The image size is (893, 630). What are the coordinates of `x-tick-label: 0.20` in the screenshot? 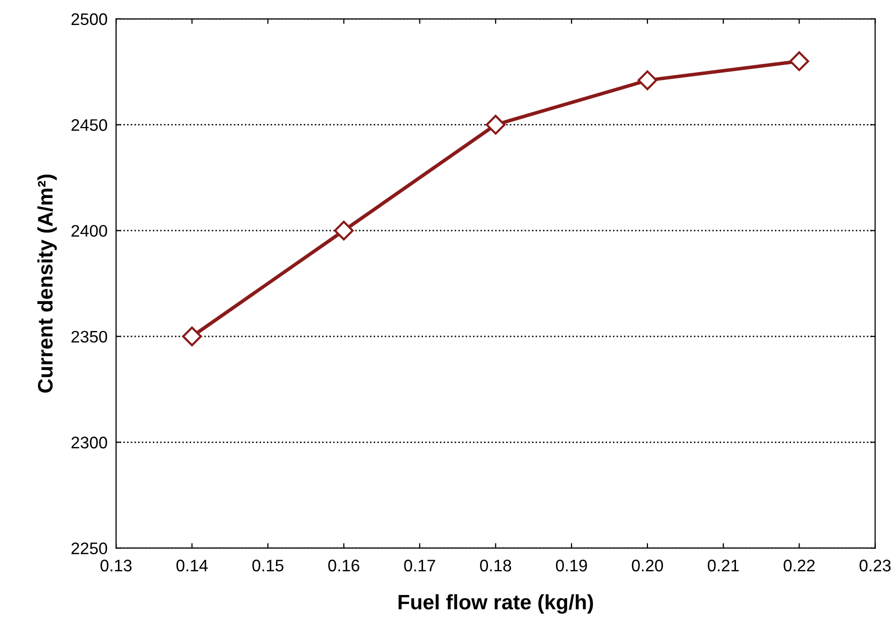 It's located at (647, 566).